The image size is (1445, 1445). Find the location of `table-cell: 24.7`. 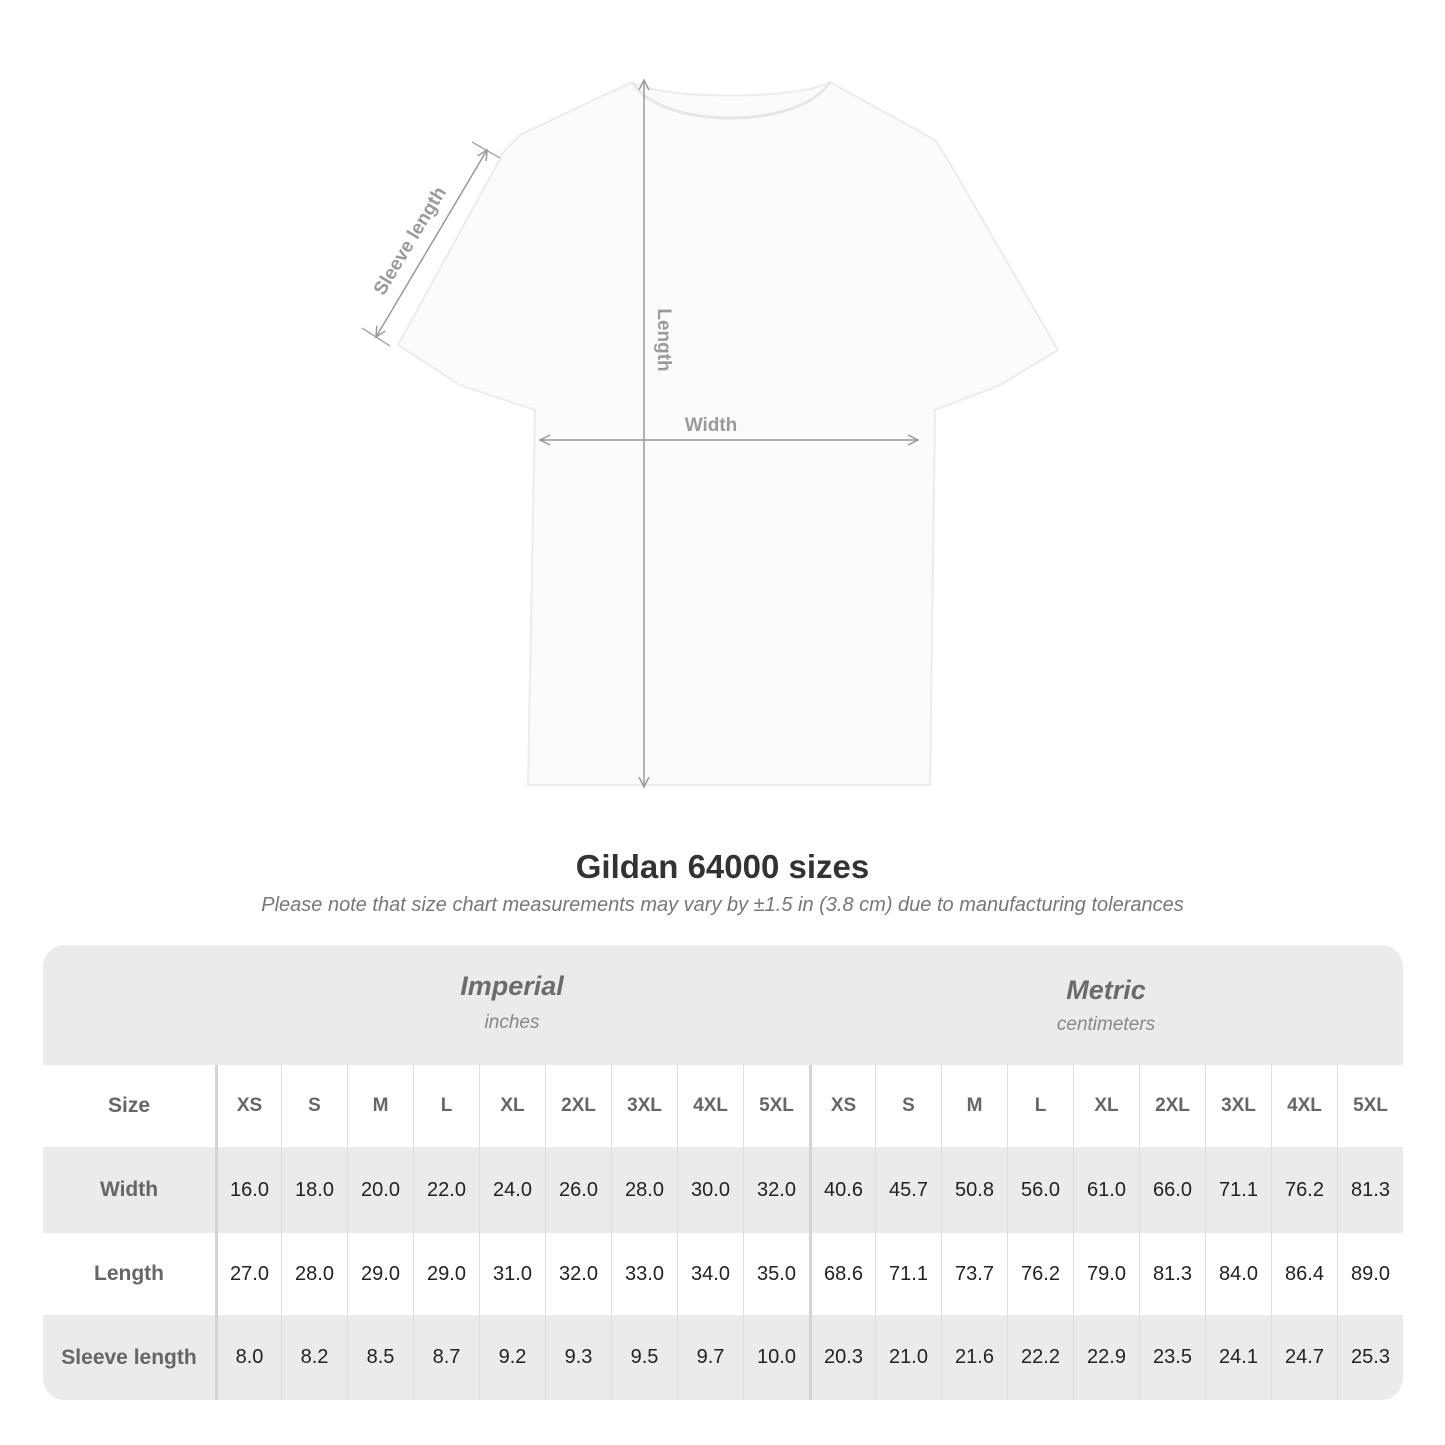

table-cell: 24.7 is located at coordinates (1304, 1357).